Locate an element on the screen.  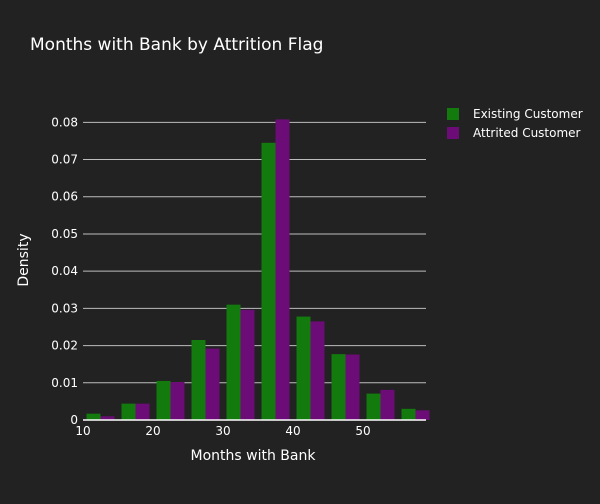
y-tick-label: 0.04 is located at coordinates (64, 271).